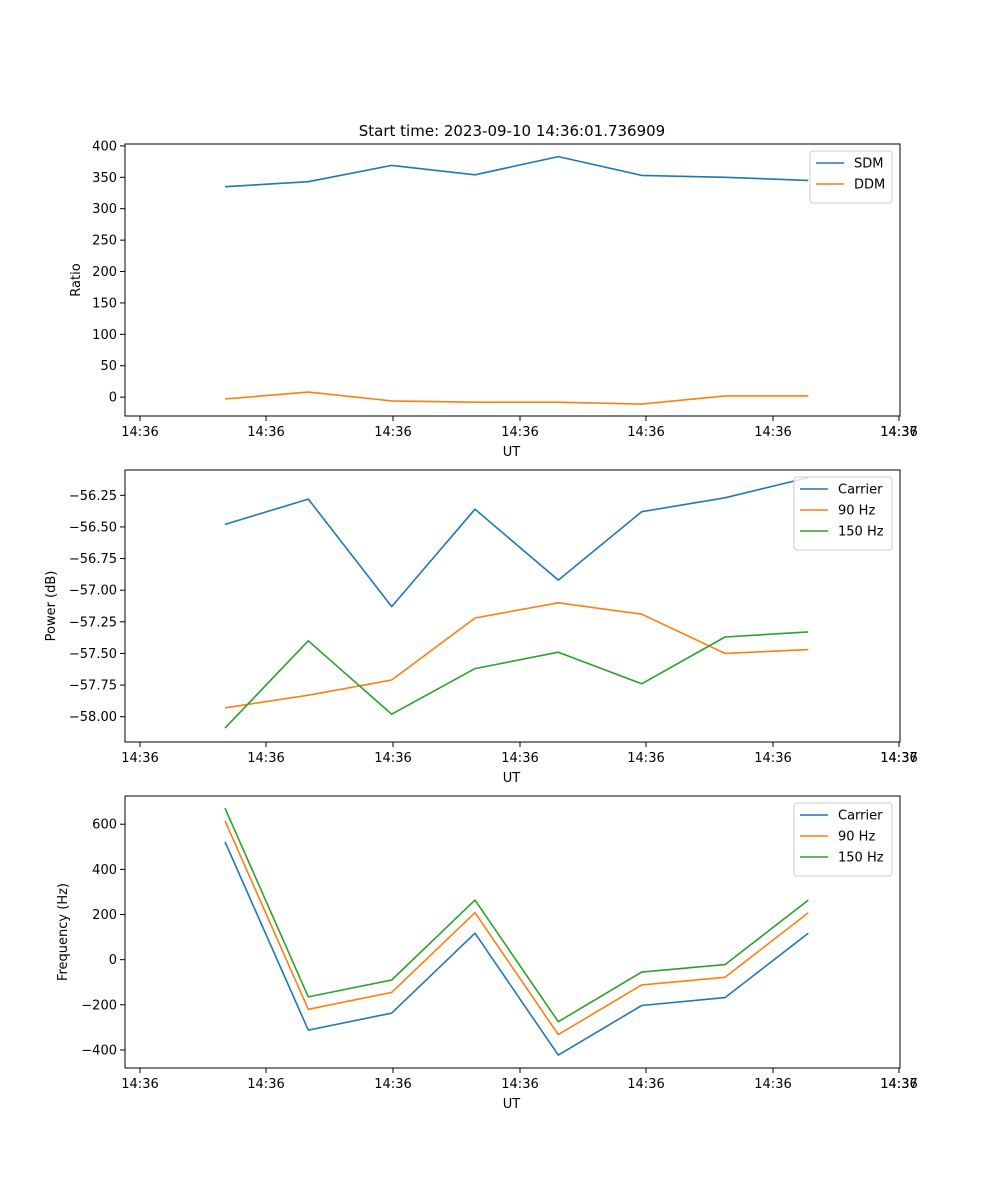  Describe the element at coordinates (93, 527) in the screenshot. I see `y-tick-label: −56.50` at that location.